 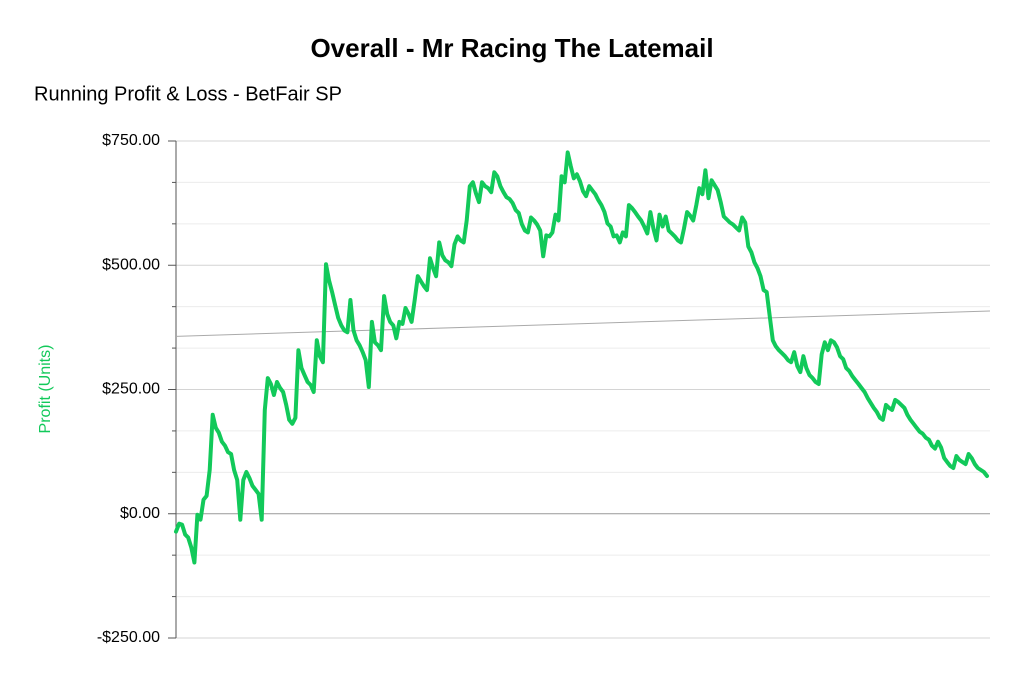 What do you see at coordinates (140, 513) in the screenshot?
I see `y-tick-label: $0.00` at bounding box center [140, 513].